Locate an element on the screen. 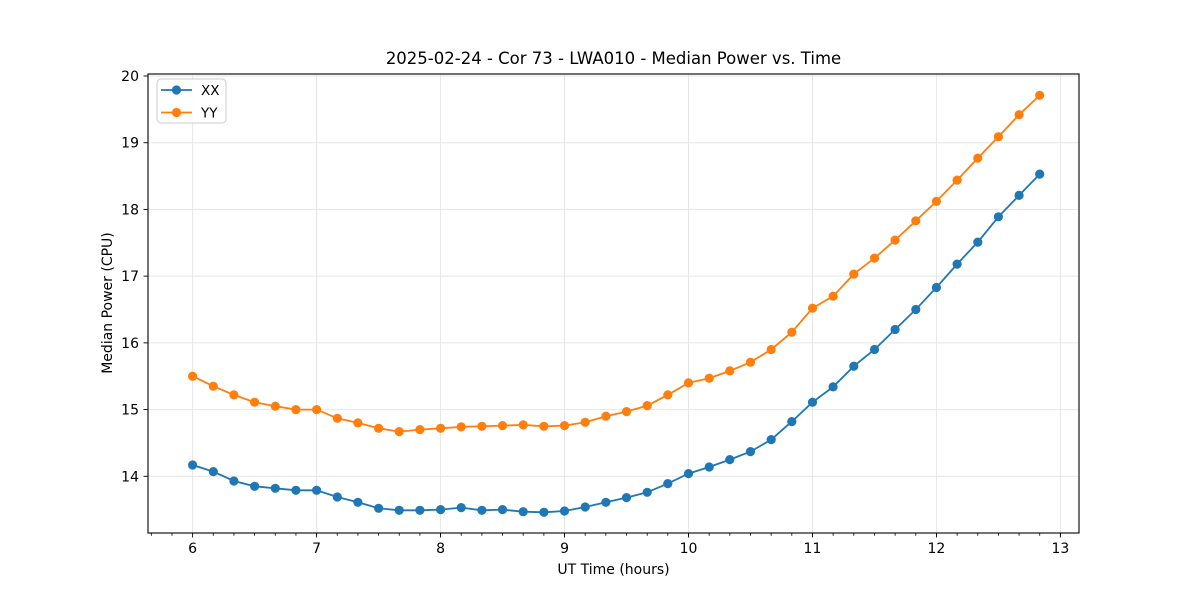  x-tick-label: 13 is located at coordinates (1060, 549).